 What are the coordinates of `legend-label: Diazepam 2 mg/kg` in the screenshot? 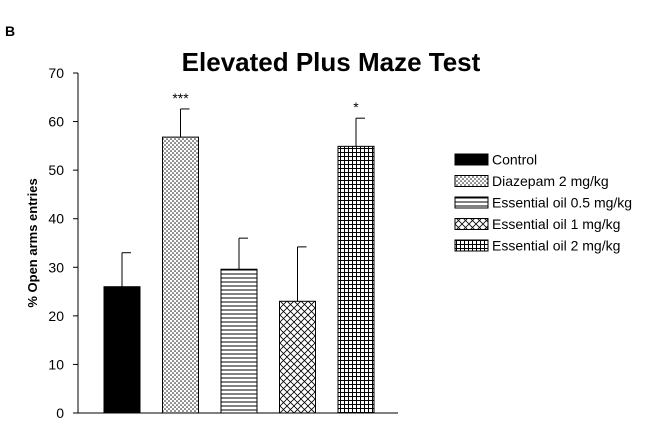 It's located at (550, 181).